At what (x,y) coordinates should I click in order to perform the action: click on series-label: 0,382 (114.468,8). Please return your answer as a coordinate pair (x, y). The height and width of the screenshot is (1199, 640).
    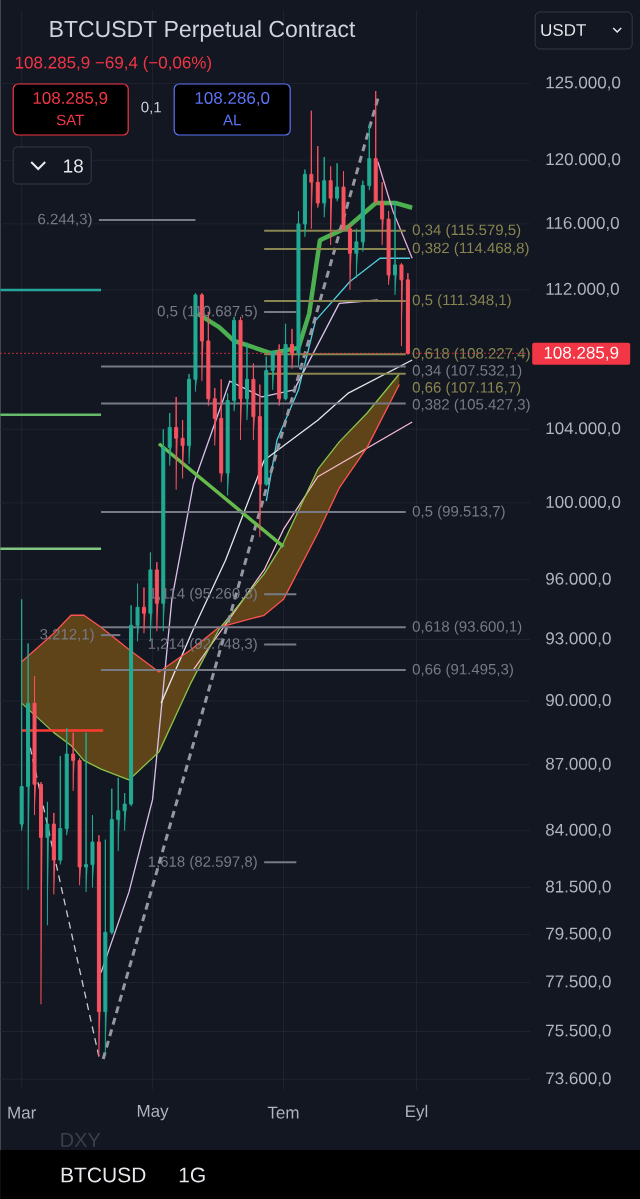
    Looking at the image, I should click on (470, 249).